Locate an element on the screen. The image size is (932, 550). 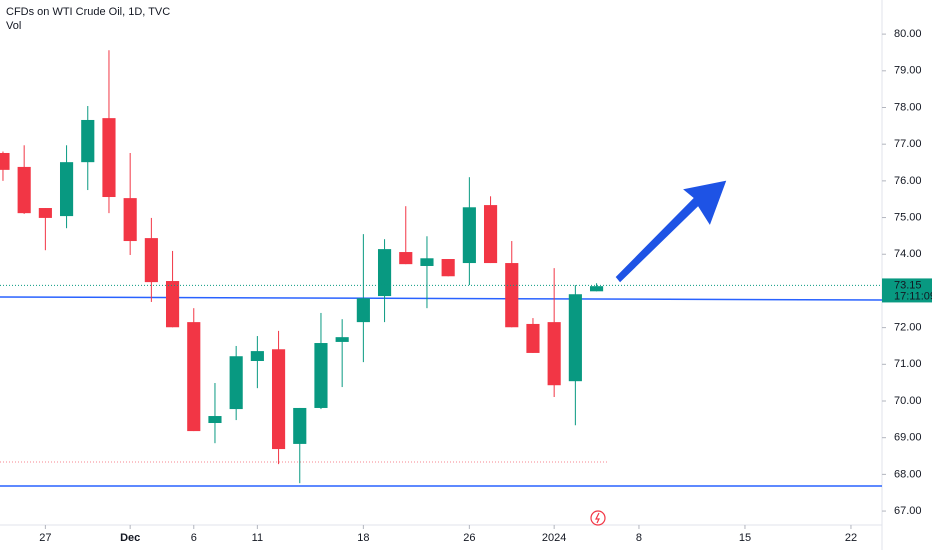
last-price-box is located at coordinates (907, 290).